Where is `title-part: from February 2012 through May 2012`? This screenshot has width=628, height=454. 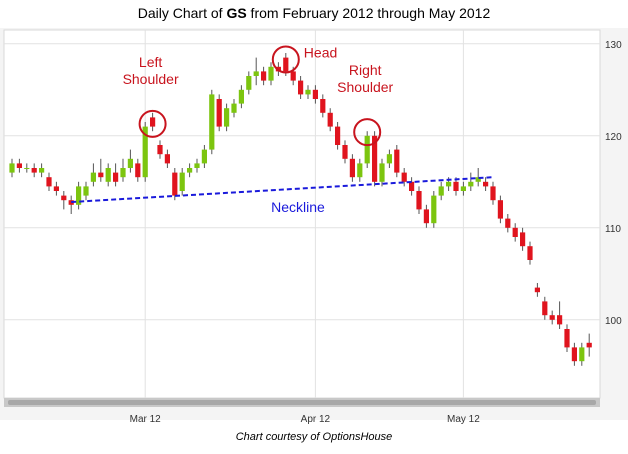 title-part: from February 2012 through May 2012 is located at coordinates (369, 13).